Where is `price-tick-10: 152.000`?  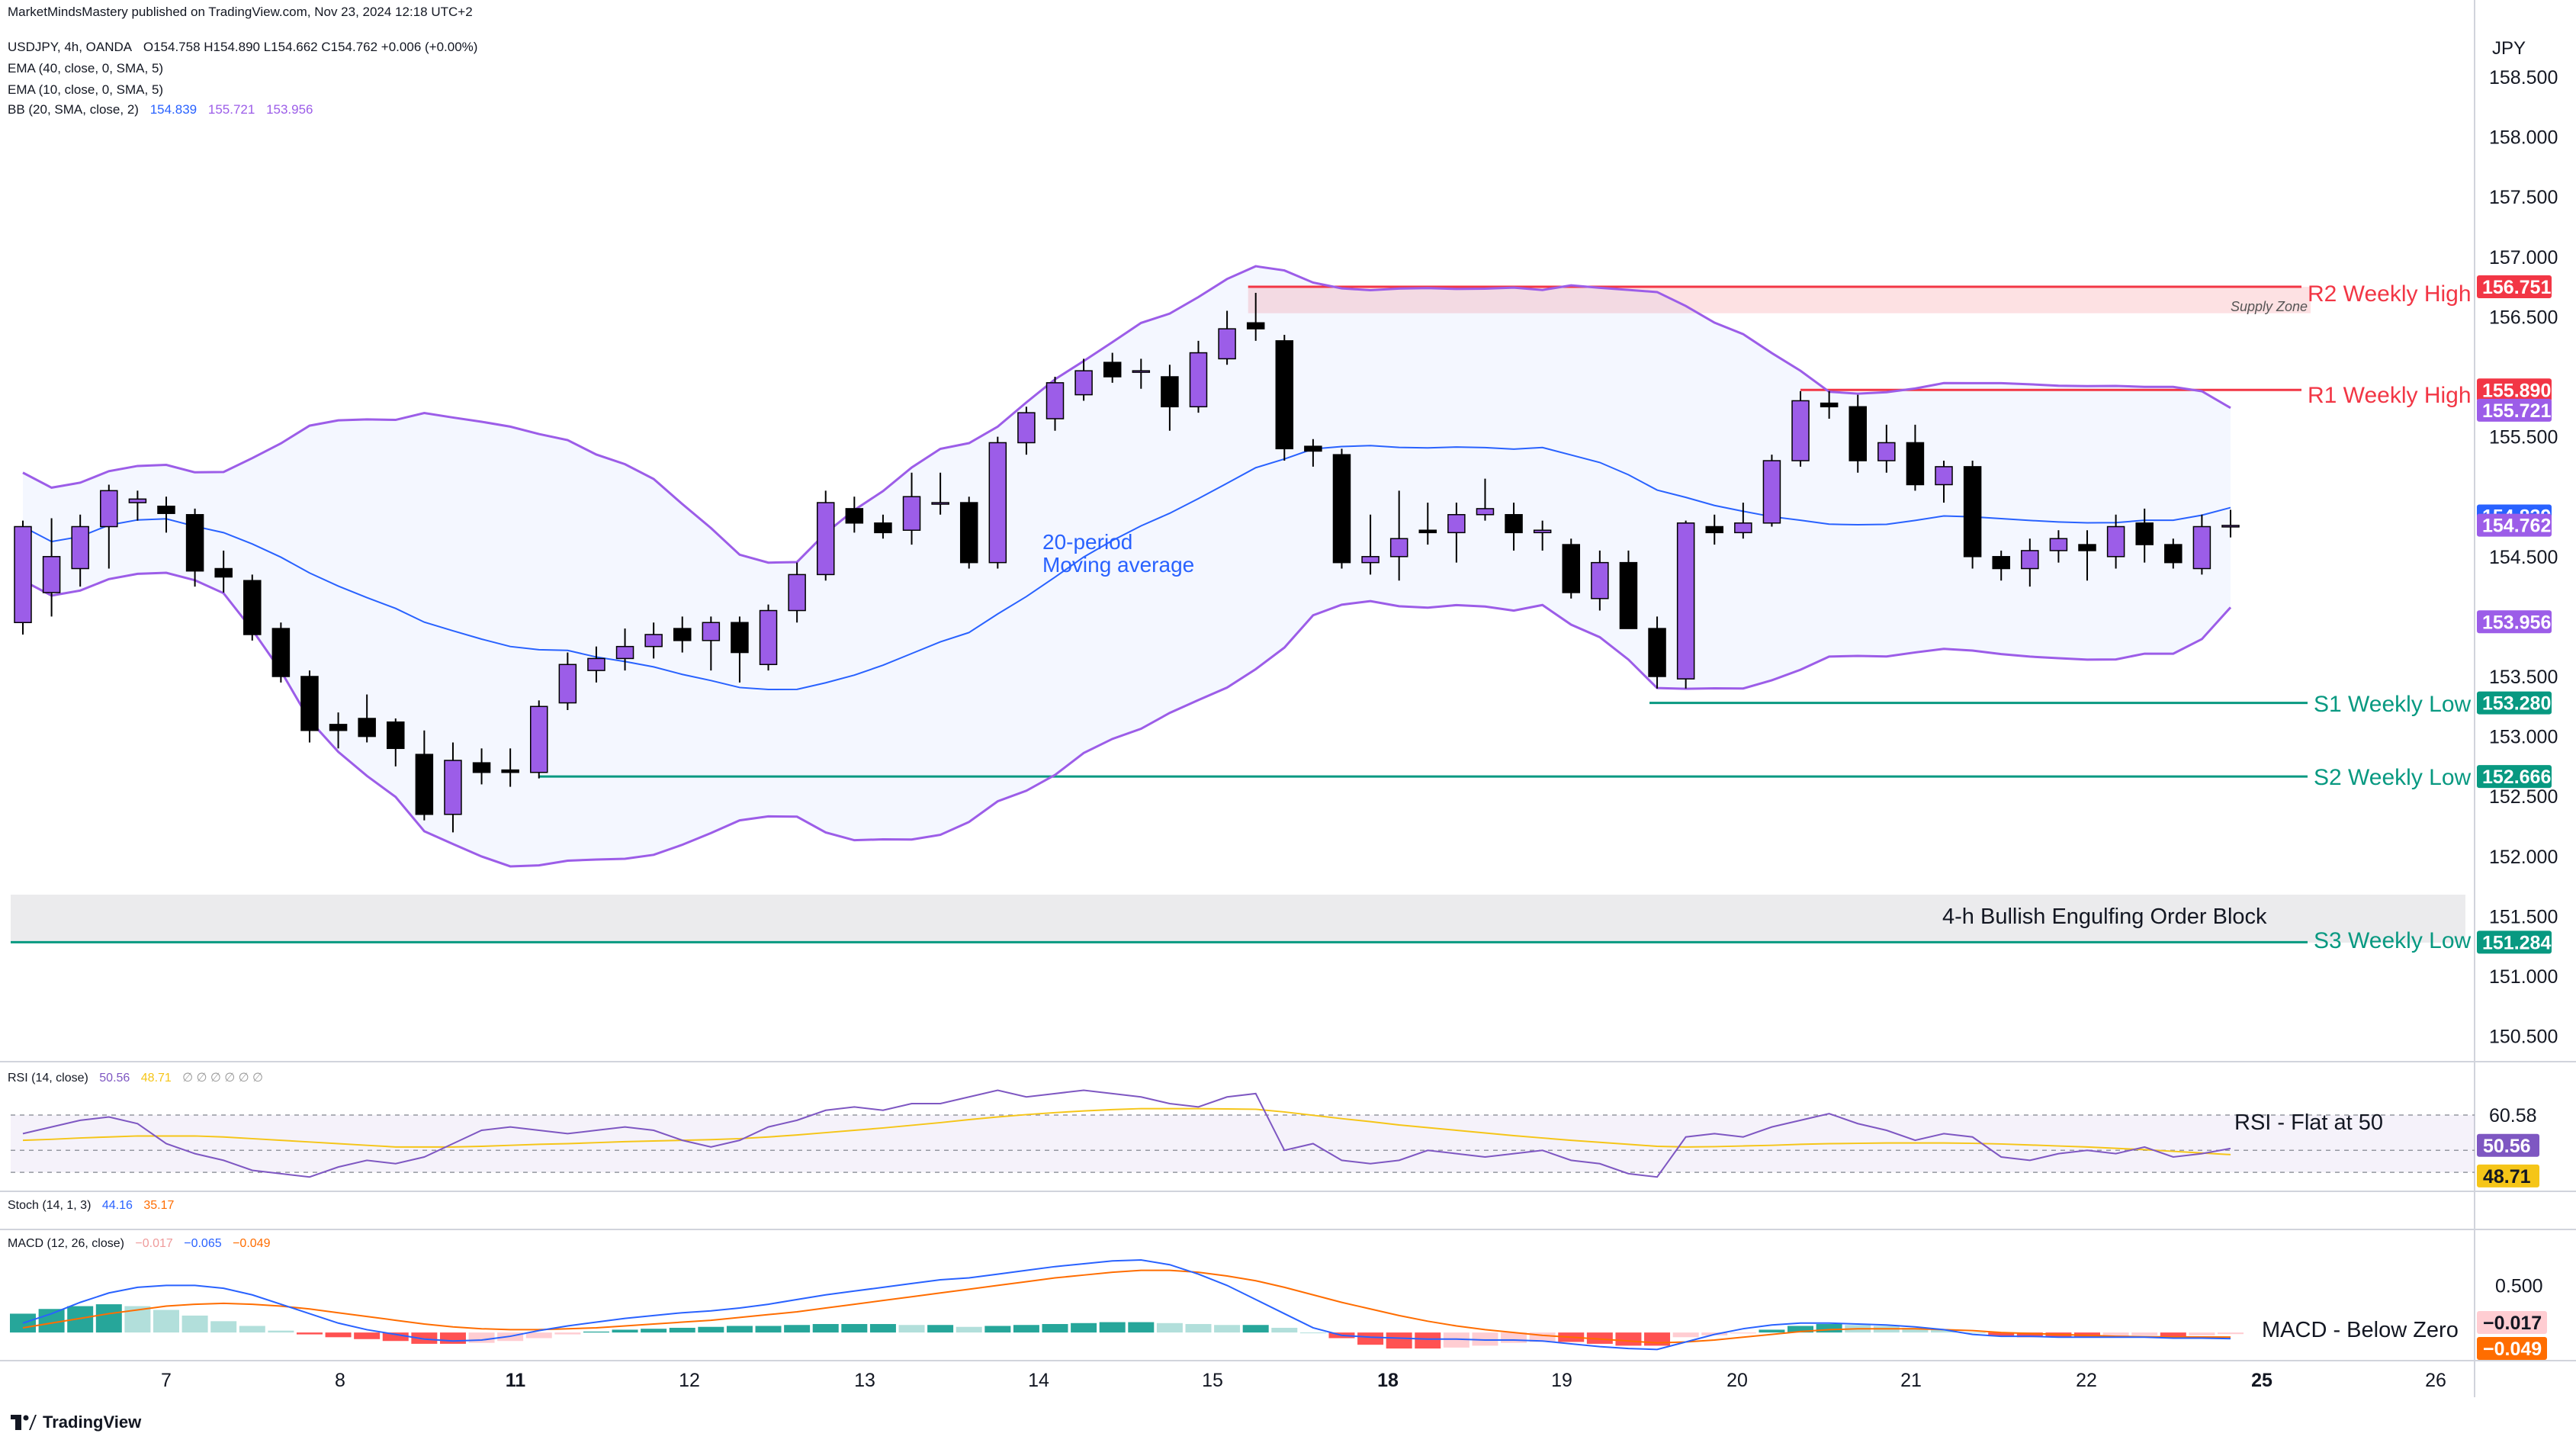
price-tick-10: 152.000 is located at coordinates (2523, 857).